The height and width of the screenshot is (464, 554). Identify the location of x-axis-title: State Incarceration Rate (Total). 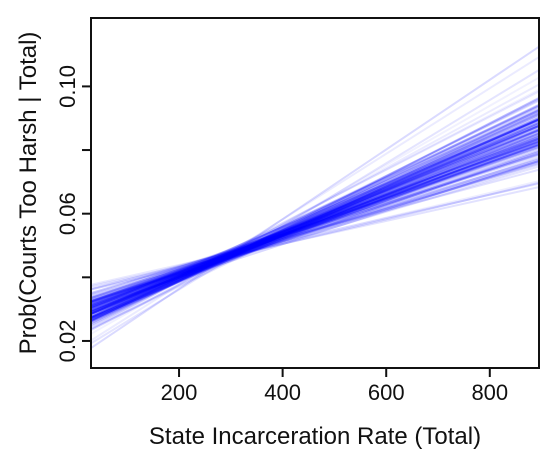
(315, 436).